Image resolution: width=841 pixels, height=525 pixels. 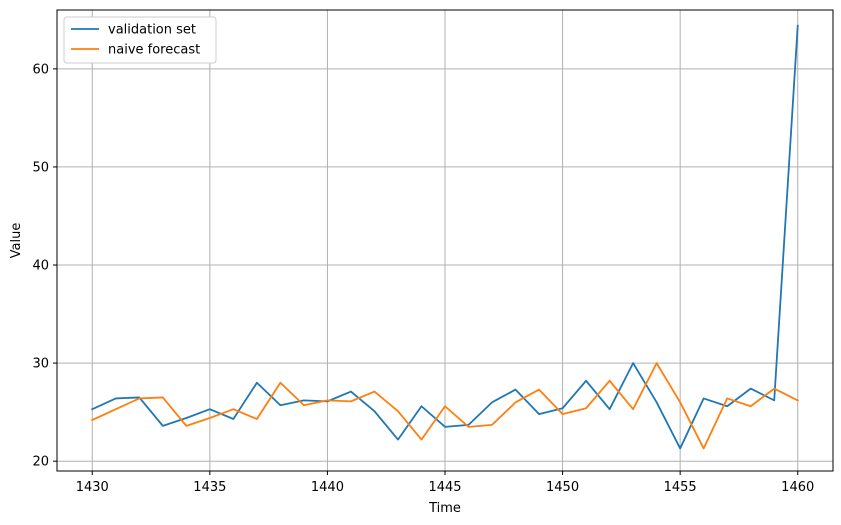 What do you see at coordinates (154, 50) in the screenshot?
I see `legend-label-naive-forecast: naive forecast` at bounding box center [154, 50].